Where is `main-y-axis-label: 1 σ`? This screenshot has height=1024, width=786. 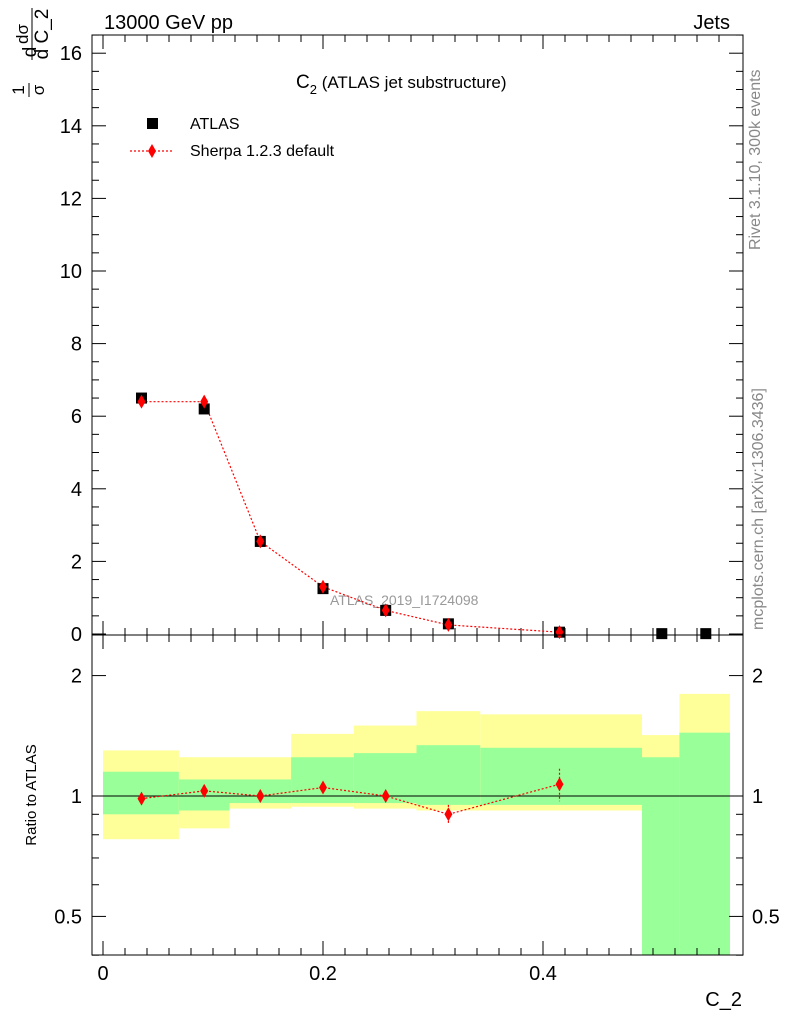
main-y-axis-label: 1 σ is located at coordinates (28, 90).